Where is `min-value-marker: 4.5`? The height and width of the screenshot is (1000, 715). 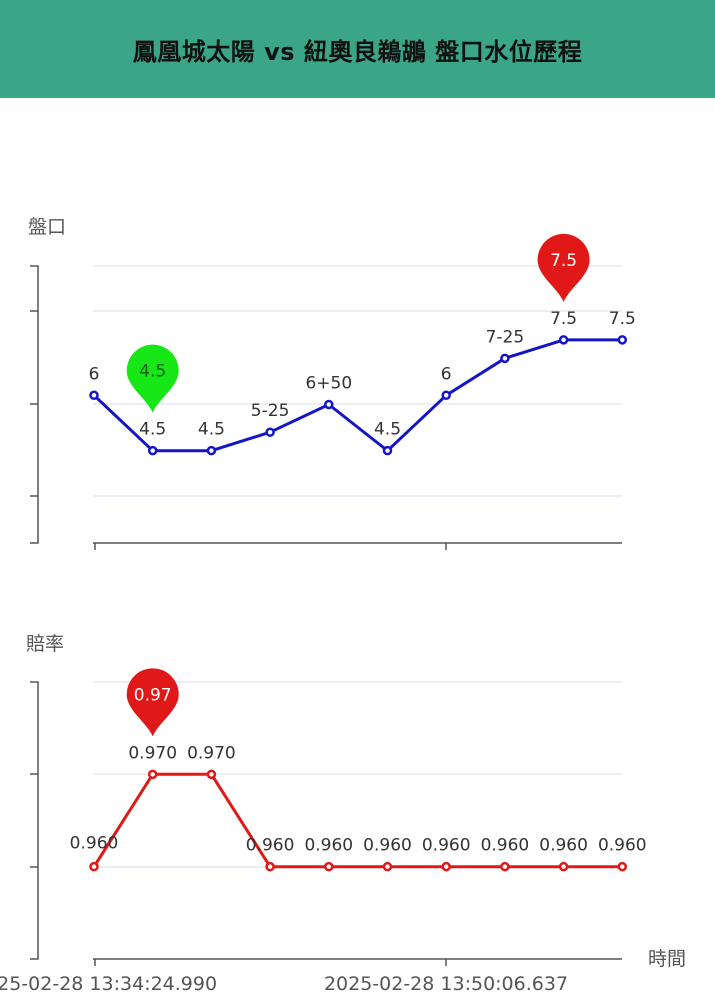 min-value-marker: 4.5 is located at coordinates (152, 378).